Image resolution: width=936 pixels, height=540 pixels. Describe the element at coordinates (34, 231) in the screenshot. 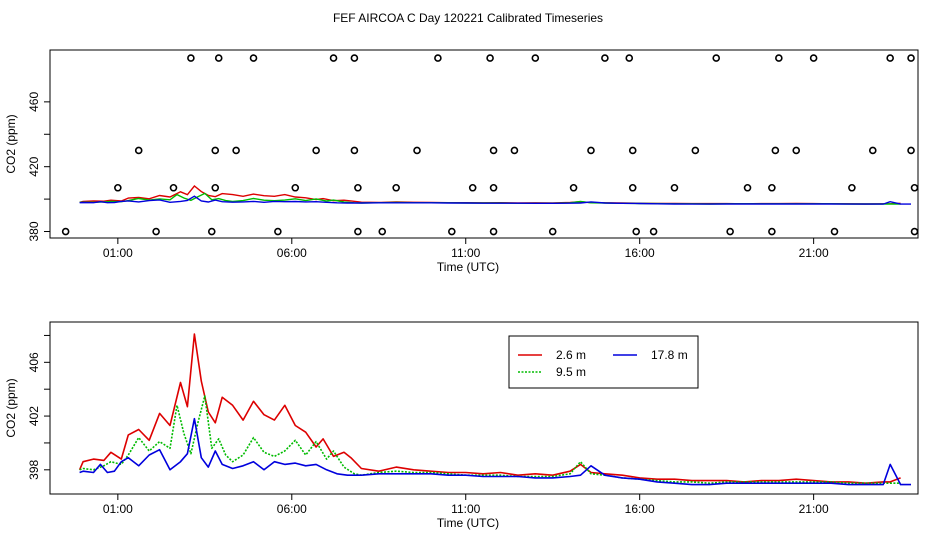

I see `y-tick-label: 380` at that location.